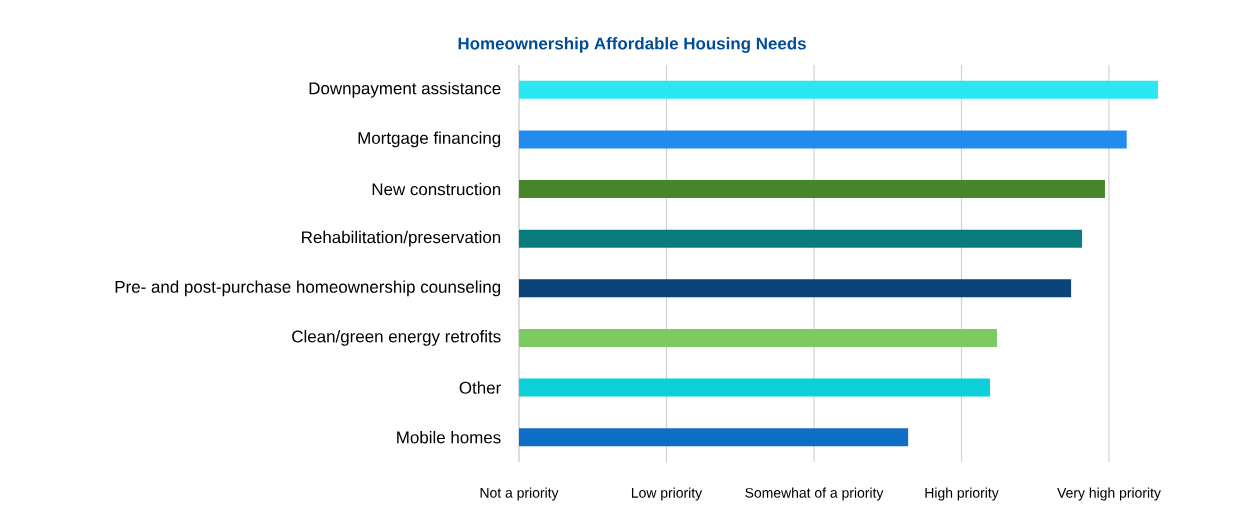 The image size is (1250, 523). Describe the element at coordinates (519, 494) in the screenshot. I see `text: Not a priority` at that location.